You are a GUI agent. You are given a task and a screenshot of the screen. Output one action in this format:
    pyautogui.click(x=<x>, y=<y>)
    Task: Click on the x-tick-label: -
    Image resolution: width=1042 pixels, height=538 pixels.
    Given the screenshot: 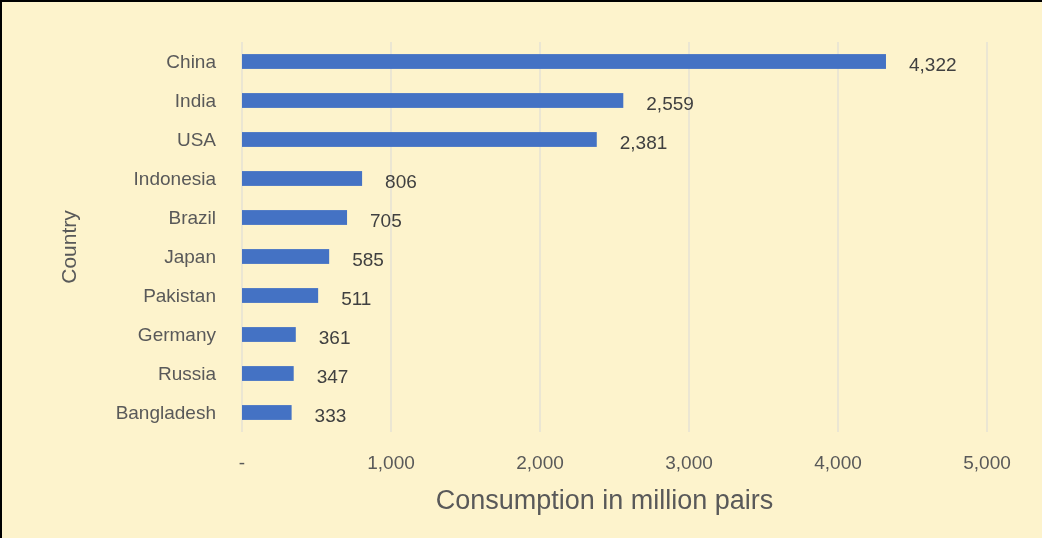 What is the action you would take?
    pyautogui.click(x=242, y=462)
    